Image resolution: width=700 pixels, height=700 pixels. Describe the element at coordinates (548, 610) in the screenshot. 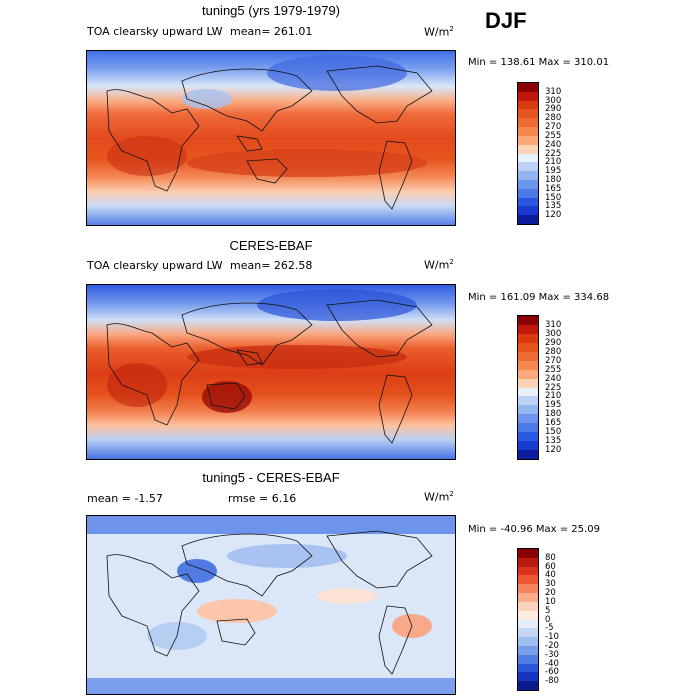

I see `colorbar-tick-label: 5` at that location.